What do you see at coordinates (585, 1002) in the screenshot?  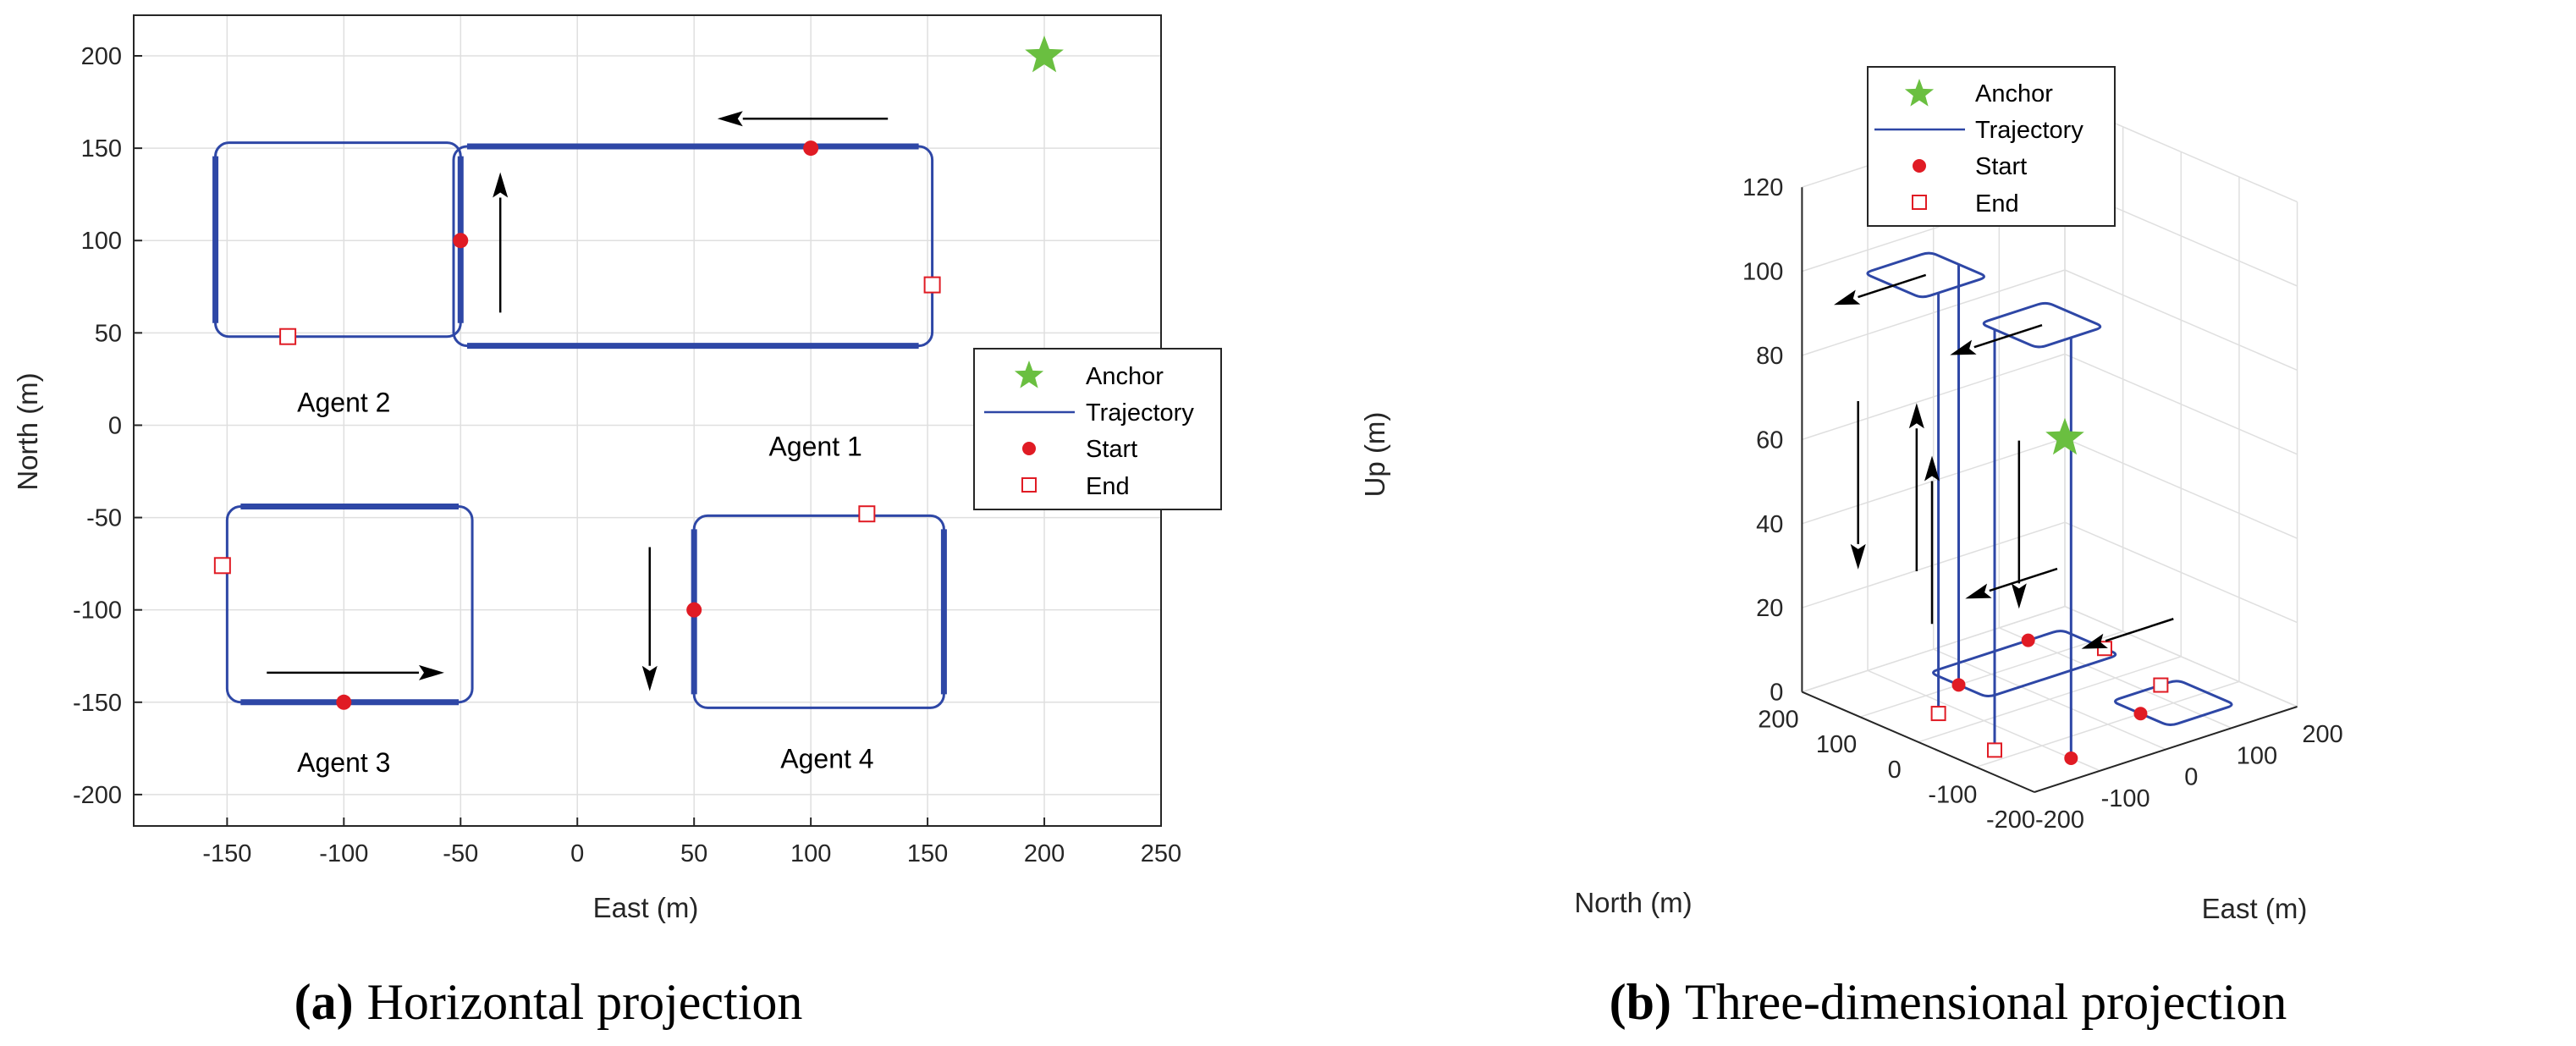 I see `caption-a-text: Horizontal projection` at bounding box center [585, 1002].